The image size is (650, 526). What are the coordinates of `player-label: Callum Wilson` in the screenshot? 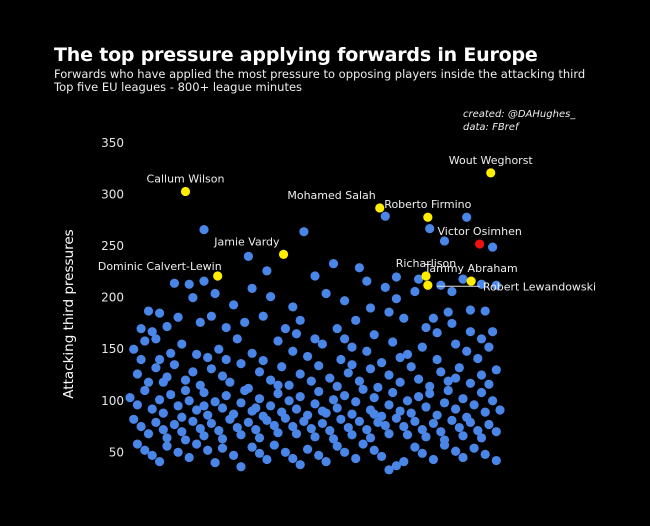 It's located at (186, 178).